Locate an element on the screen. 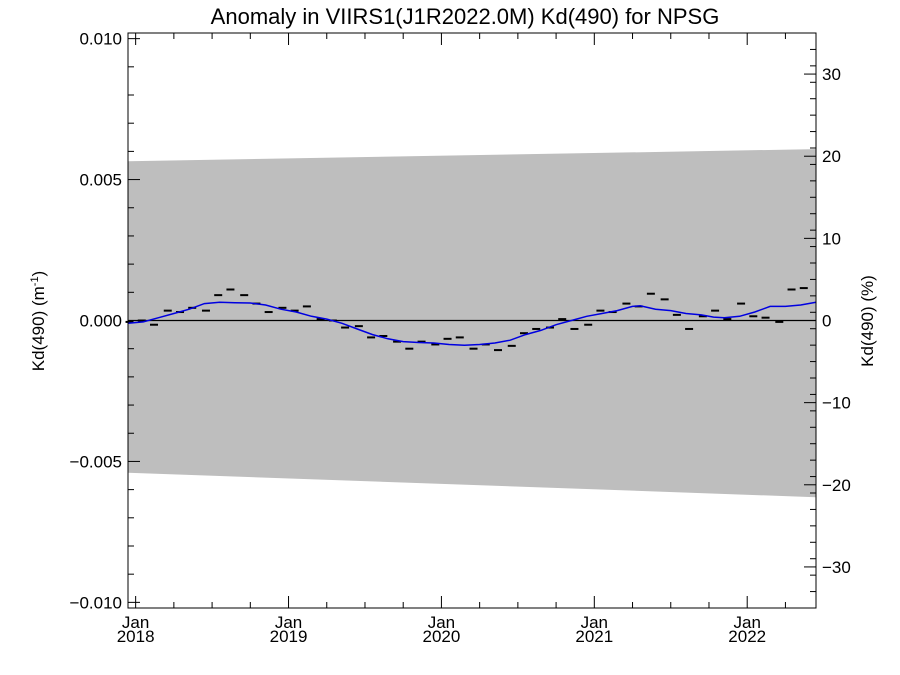 The image size is (900, 675). right-tick-label: 20 is located at coordinates (831, 156).